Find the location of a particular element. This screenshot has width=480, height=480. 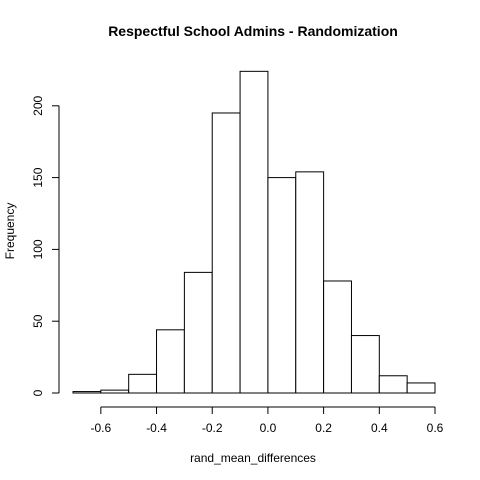

x-tick-label: 0.2 is located at coordinates (323, 428).